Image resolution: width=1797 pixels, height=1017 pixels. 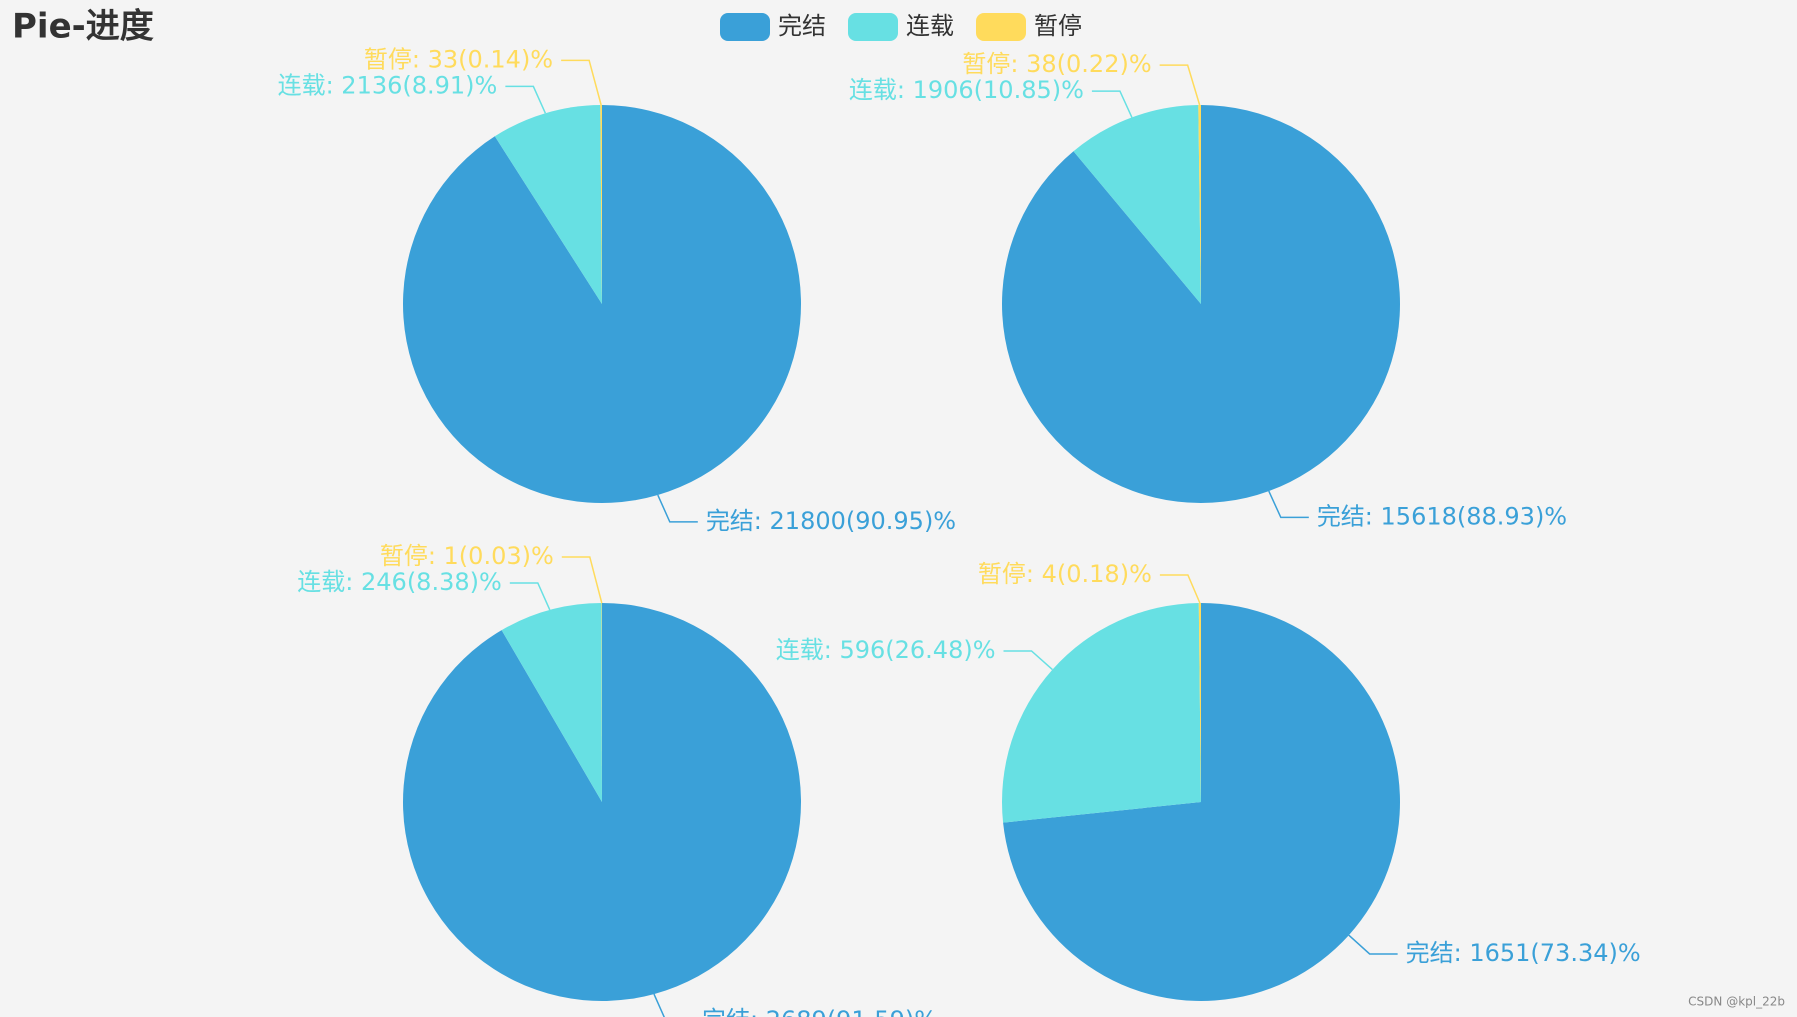 What do you see at coordinates (467, 556) in the screenshot?
I see `data-label: 暂停: 1(0.03)%` at bounding box center [467, 556].